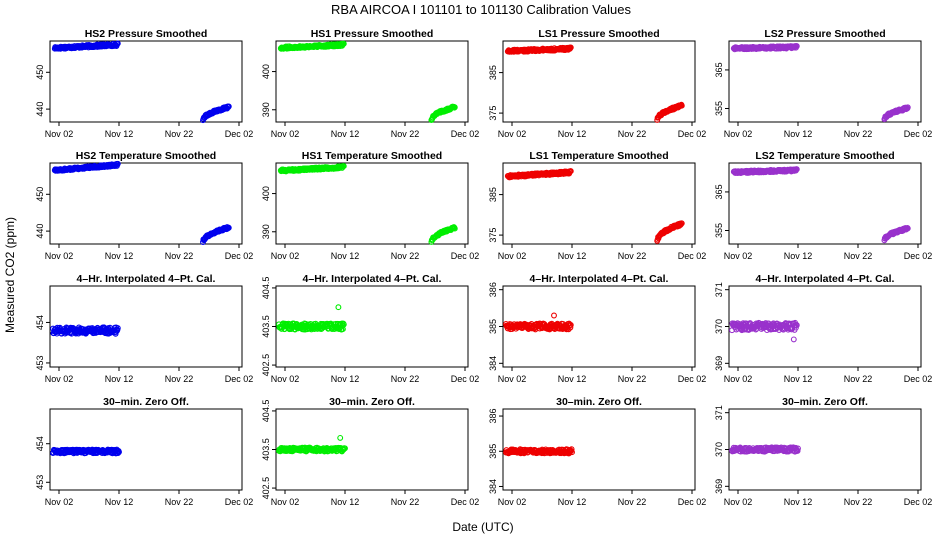  I want to click on y-tick-label: 369, so click(719, 363).